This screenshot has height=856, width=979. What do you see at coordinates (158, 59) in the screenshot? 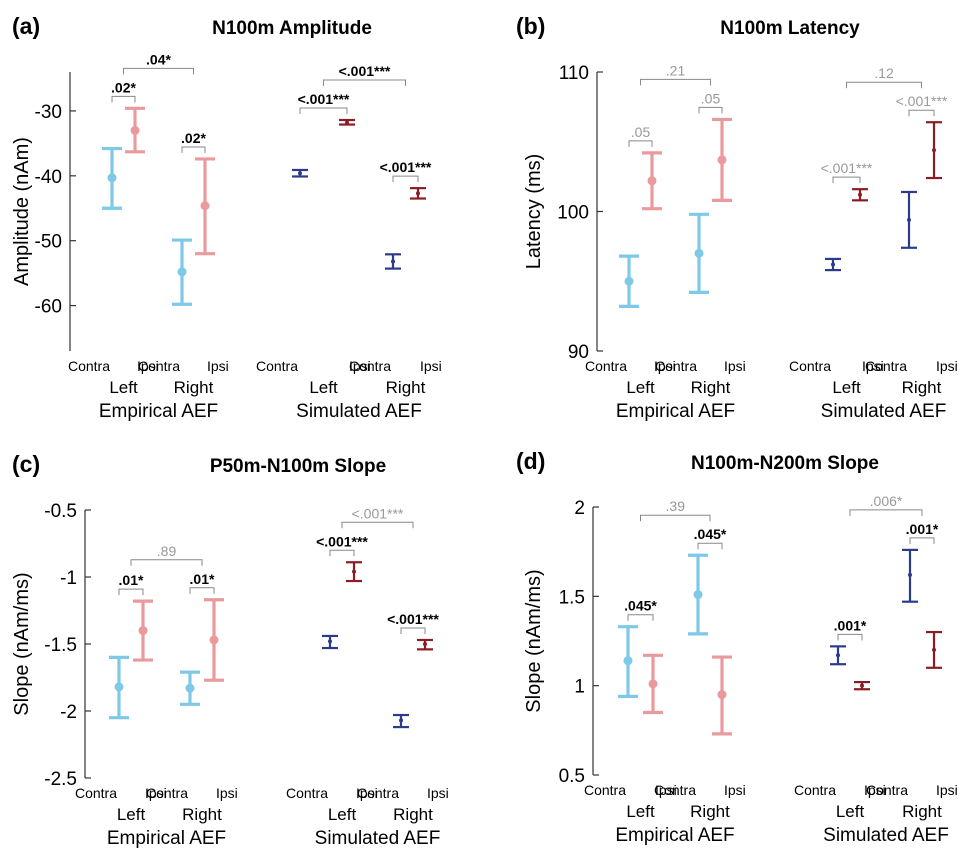
I see `significance-label: .04*` at bounding box center [158, 59].